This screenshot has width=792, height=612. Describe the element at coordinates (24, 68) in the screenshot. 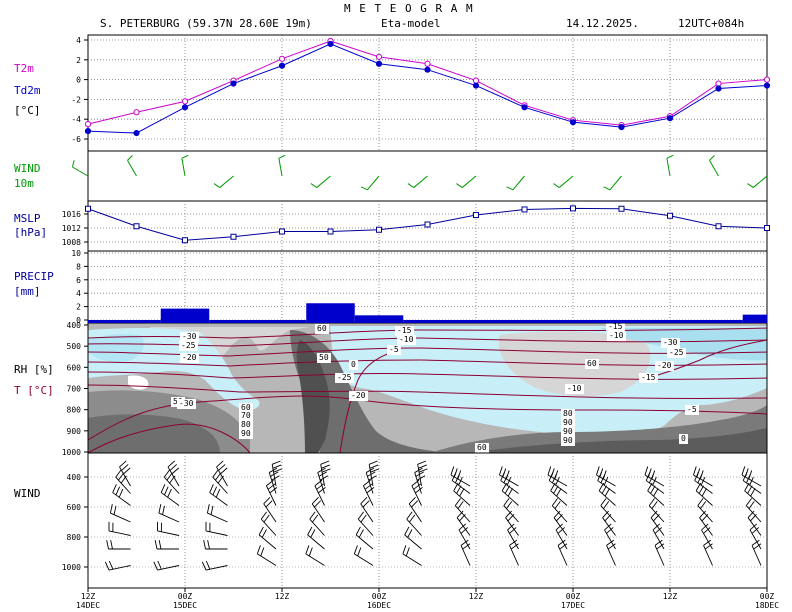

I see `t2m-label: T2m` at that location.